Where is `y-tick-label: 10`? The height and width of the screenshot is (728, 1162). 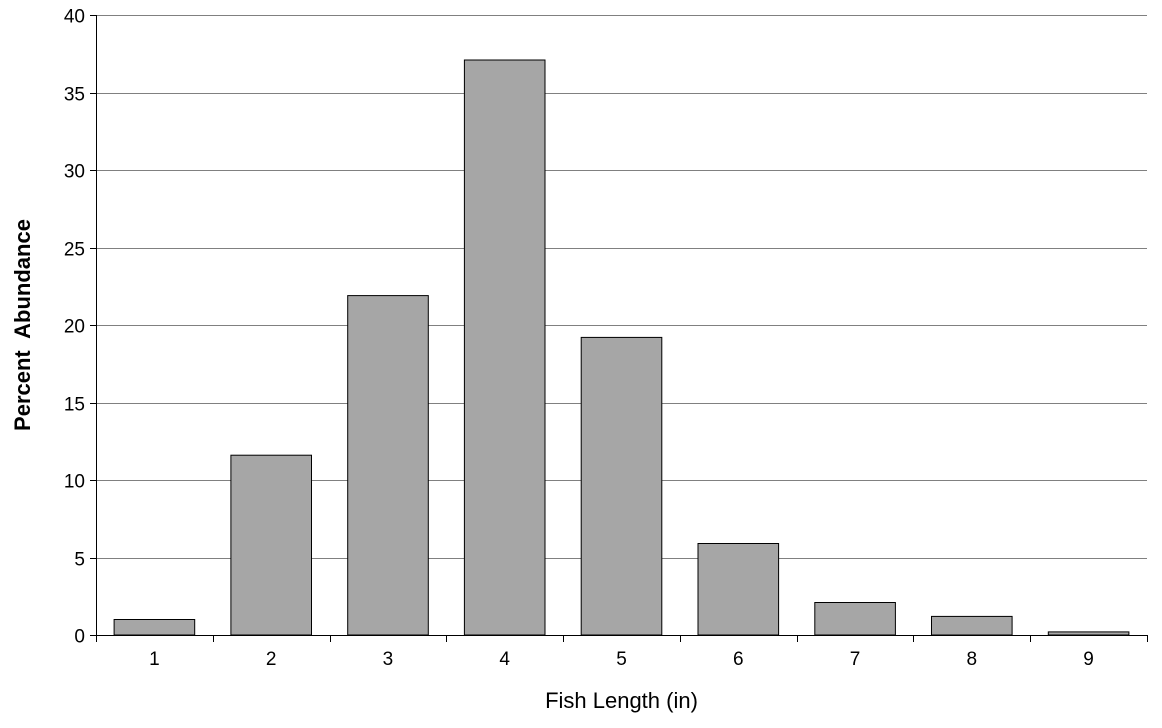 y-tick-label: 10 is located at coordinates (74, 482).